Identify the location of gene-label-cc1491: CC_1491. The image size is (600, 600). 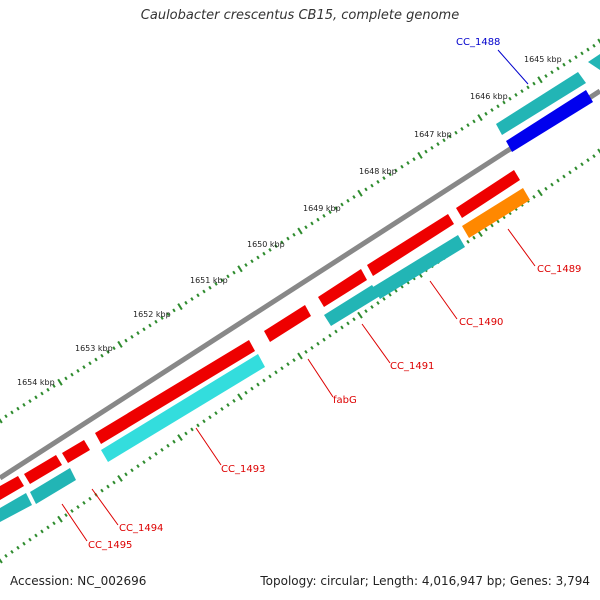
(412, 366).